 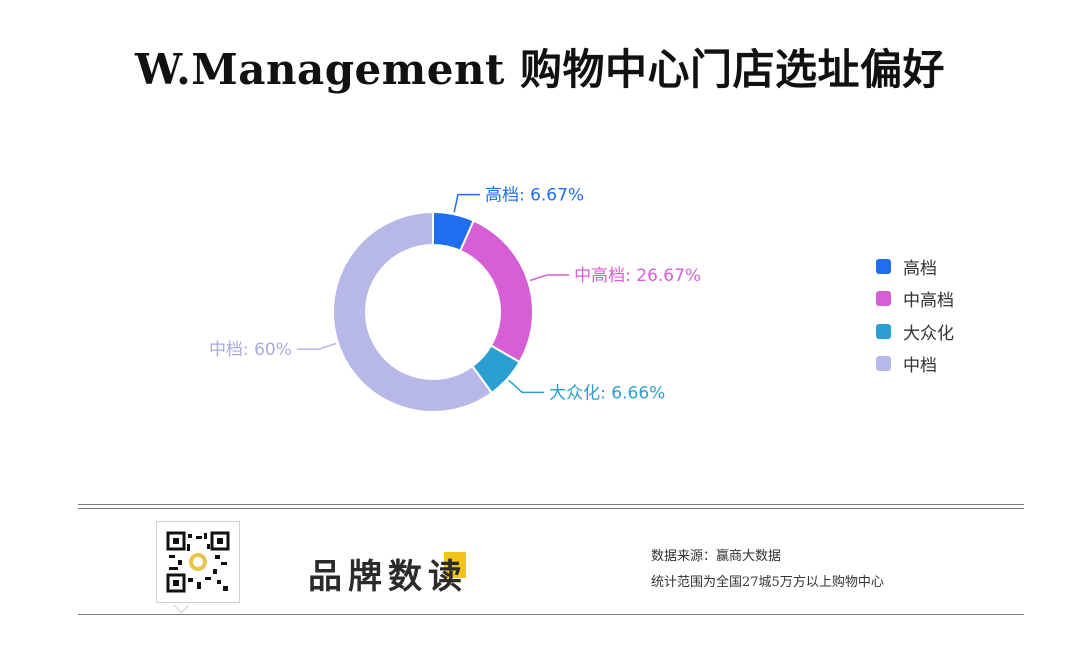 I want to click on data-label-zhonggaodang: 中高档: 26.67%, so click(x=637, y=276).